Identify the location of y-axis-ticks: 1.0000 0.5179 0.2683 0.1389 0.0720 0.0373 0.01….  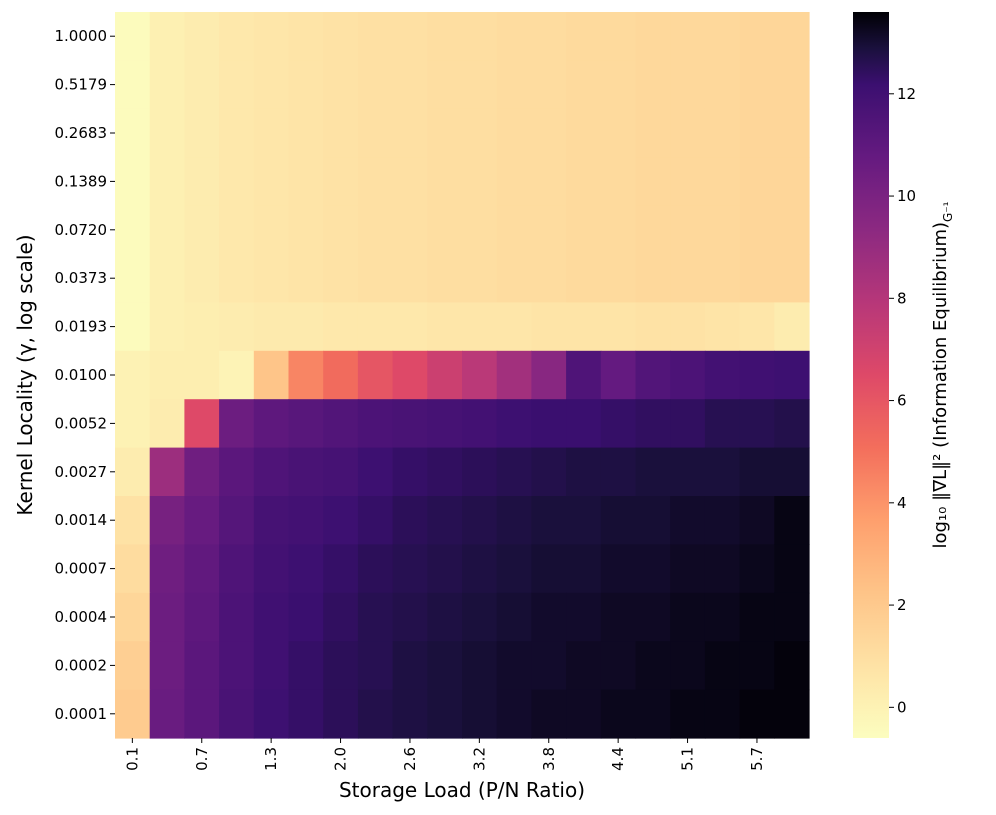
(85, 375).